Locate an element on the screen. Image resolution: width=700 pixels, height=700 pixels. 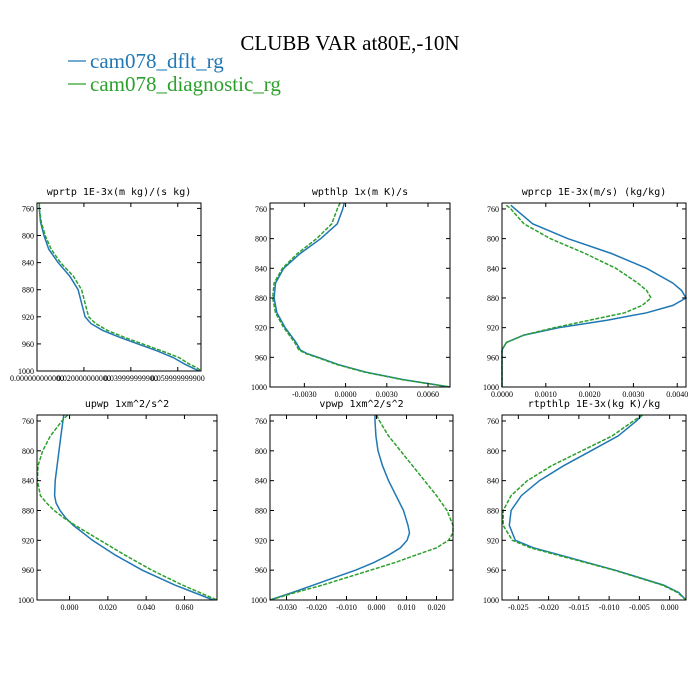
legend-label-diagnostic: cam078_diagnostic_rg is located at coordinates (185, 84).